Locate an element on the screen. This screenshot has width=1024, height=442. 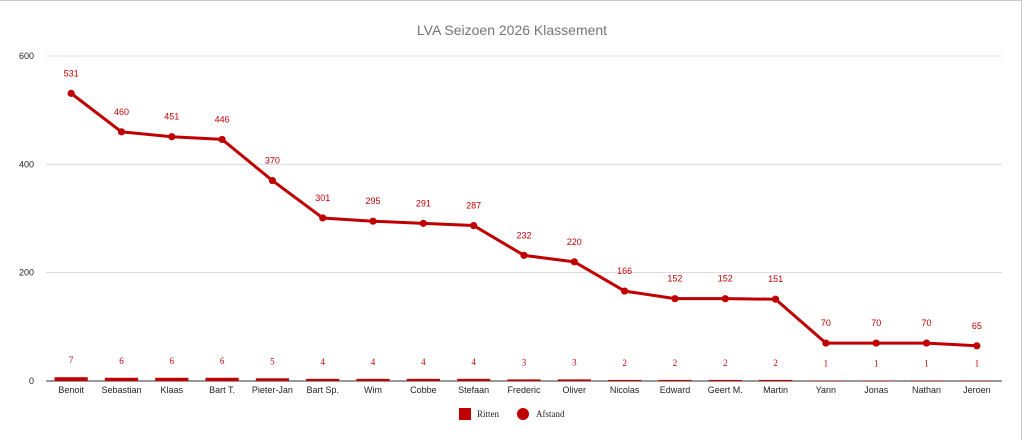
x-tick-label: Nathan is located at coordinates (926, 390).